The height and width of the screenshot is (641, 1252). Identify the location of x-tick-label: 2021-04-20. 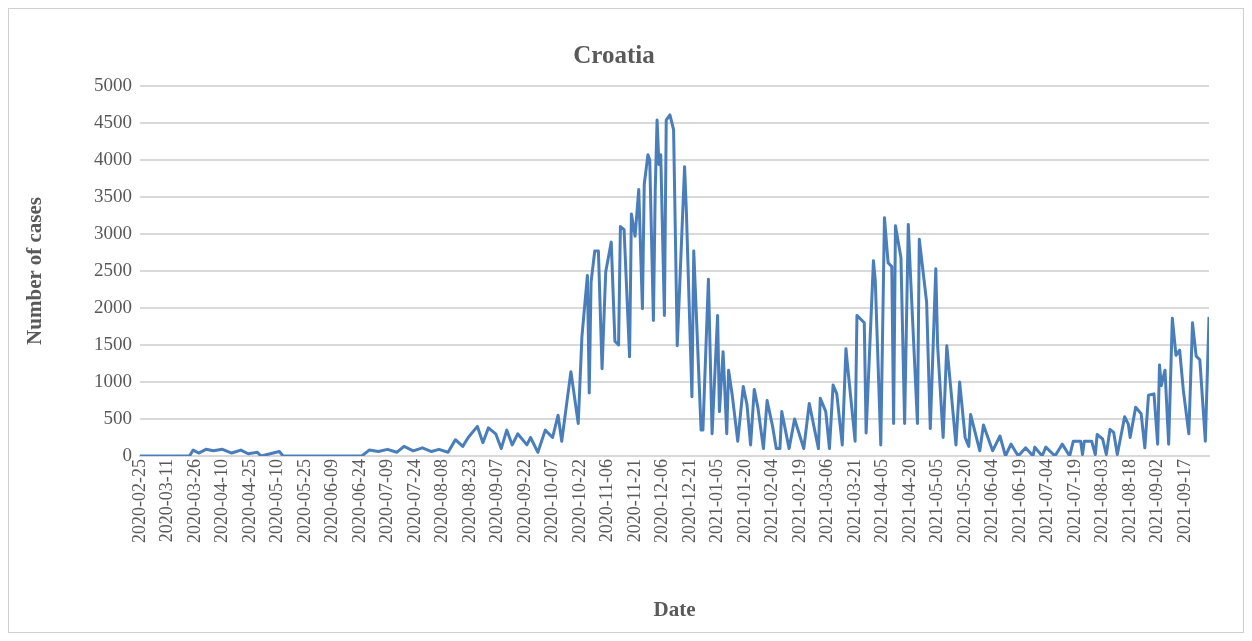
(908, 501).